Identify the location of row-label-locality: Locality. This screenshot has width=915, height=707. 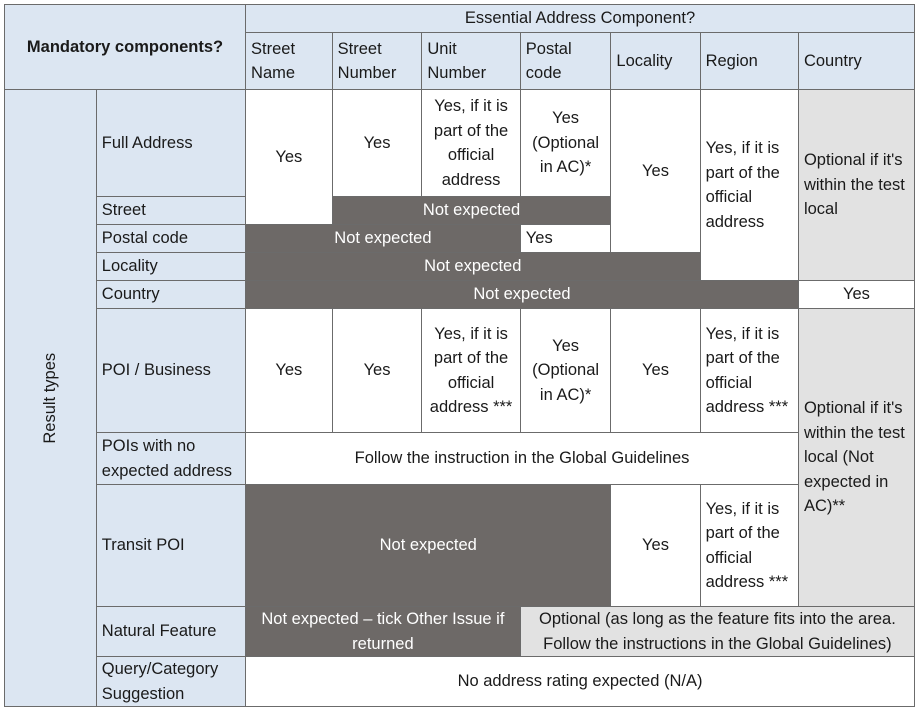
(171, 266).